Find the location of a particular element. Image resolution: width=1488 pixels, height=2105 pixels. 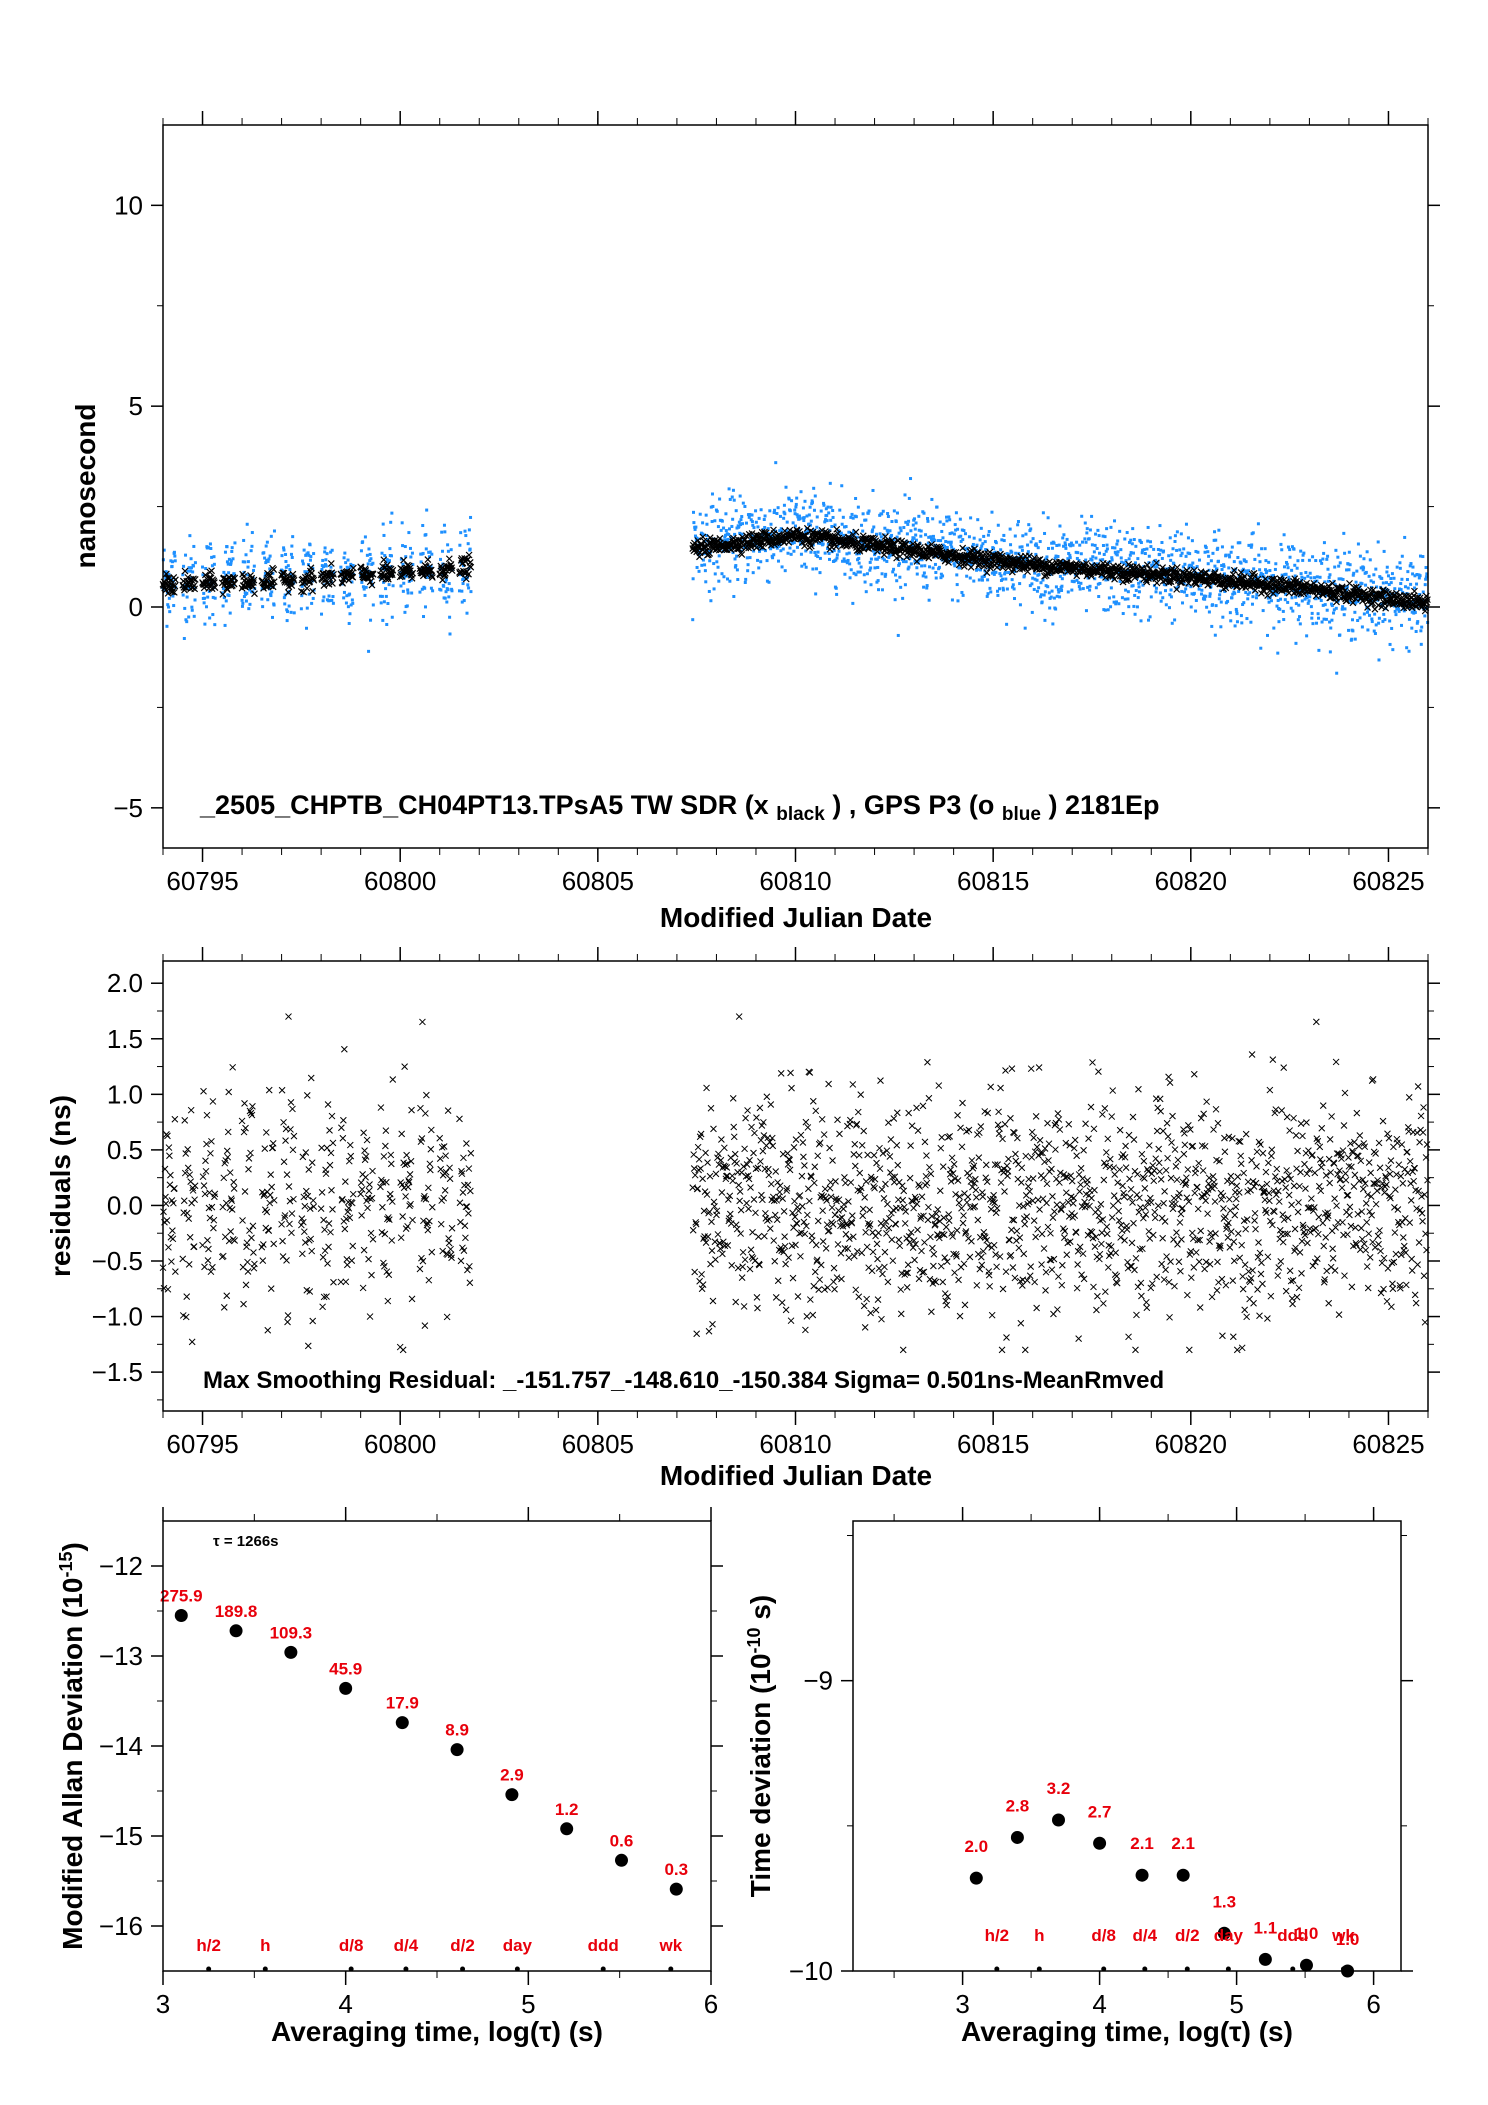

y-tick-label: 5 is located at coordinates (136, 406).